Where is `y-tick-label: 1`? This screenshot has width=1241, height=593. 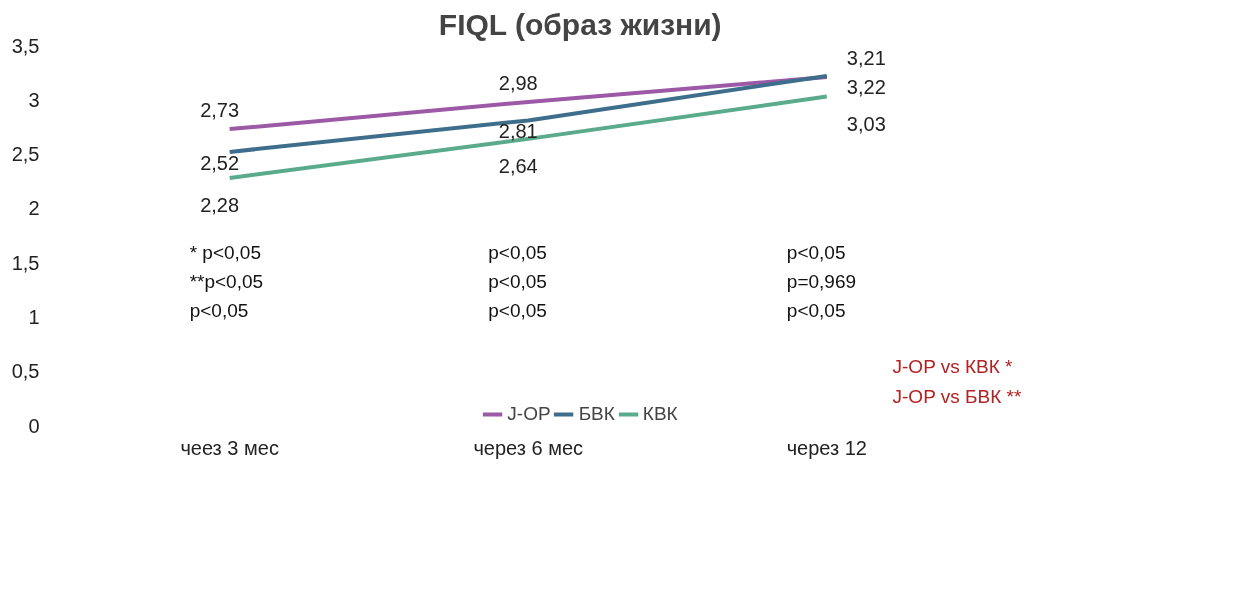 y-tick-label: 1 is located at coordinates (34, 316).